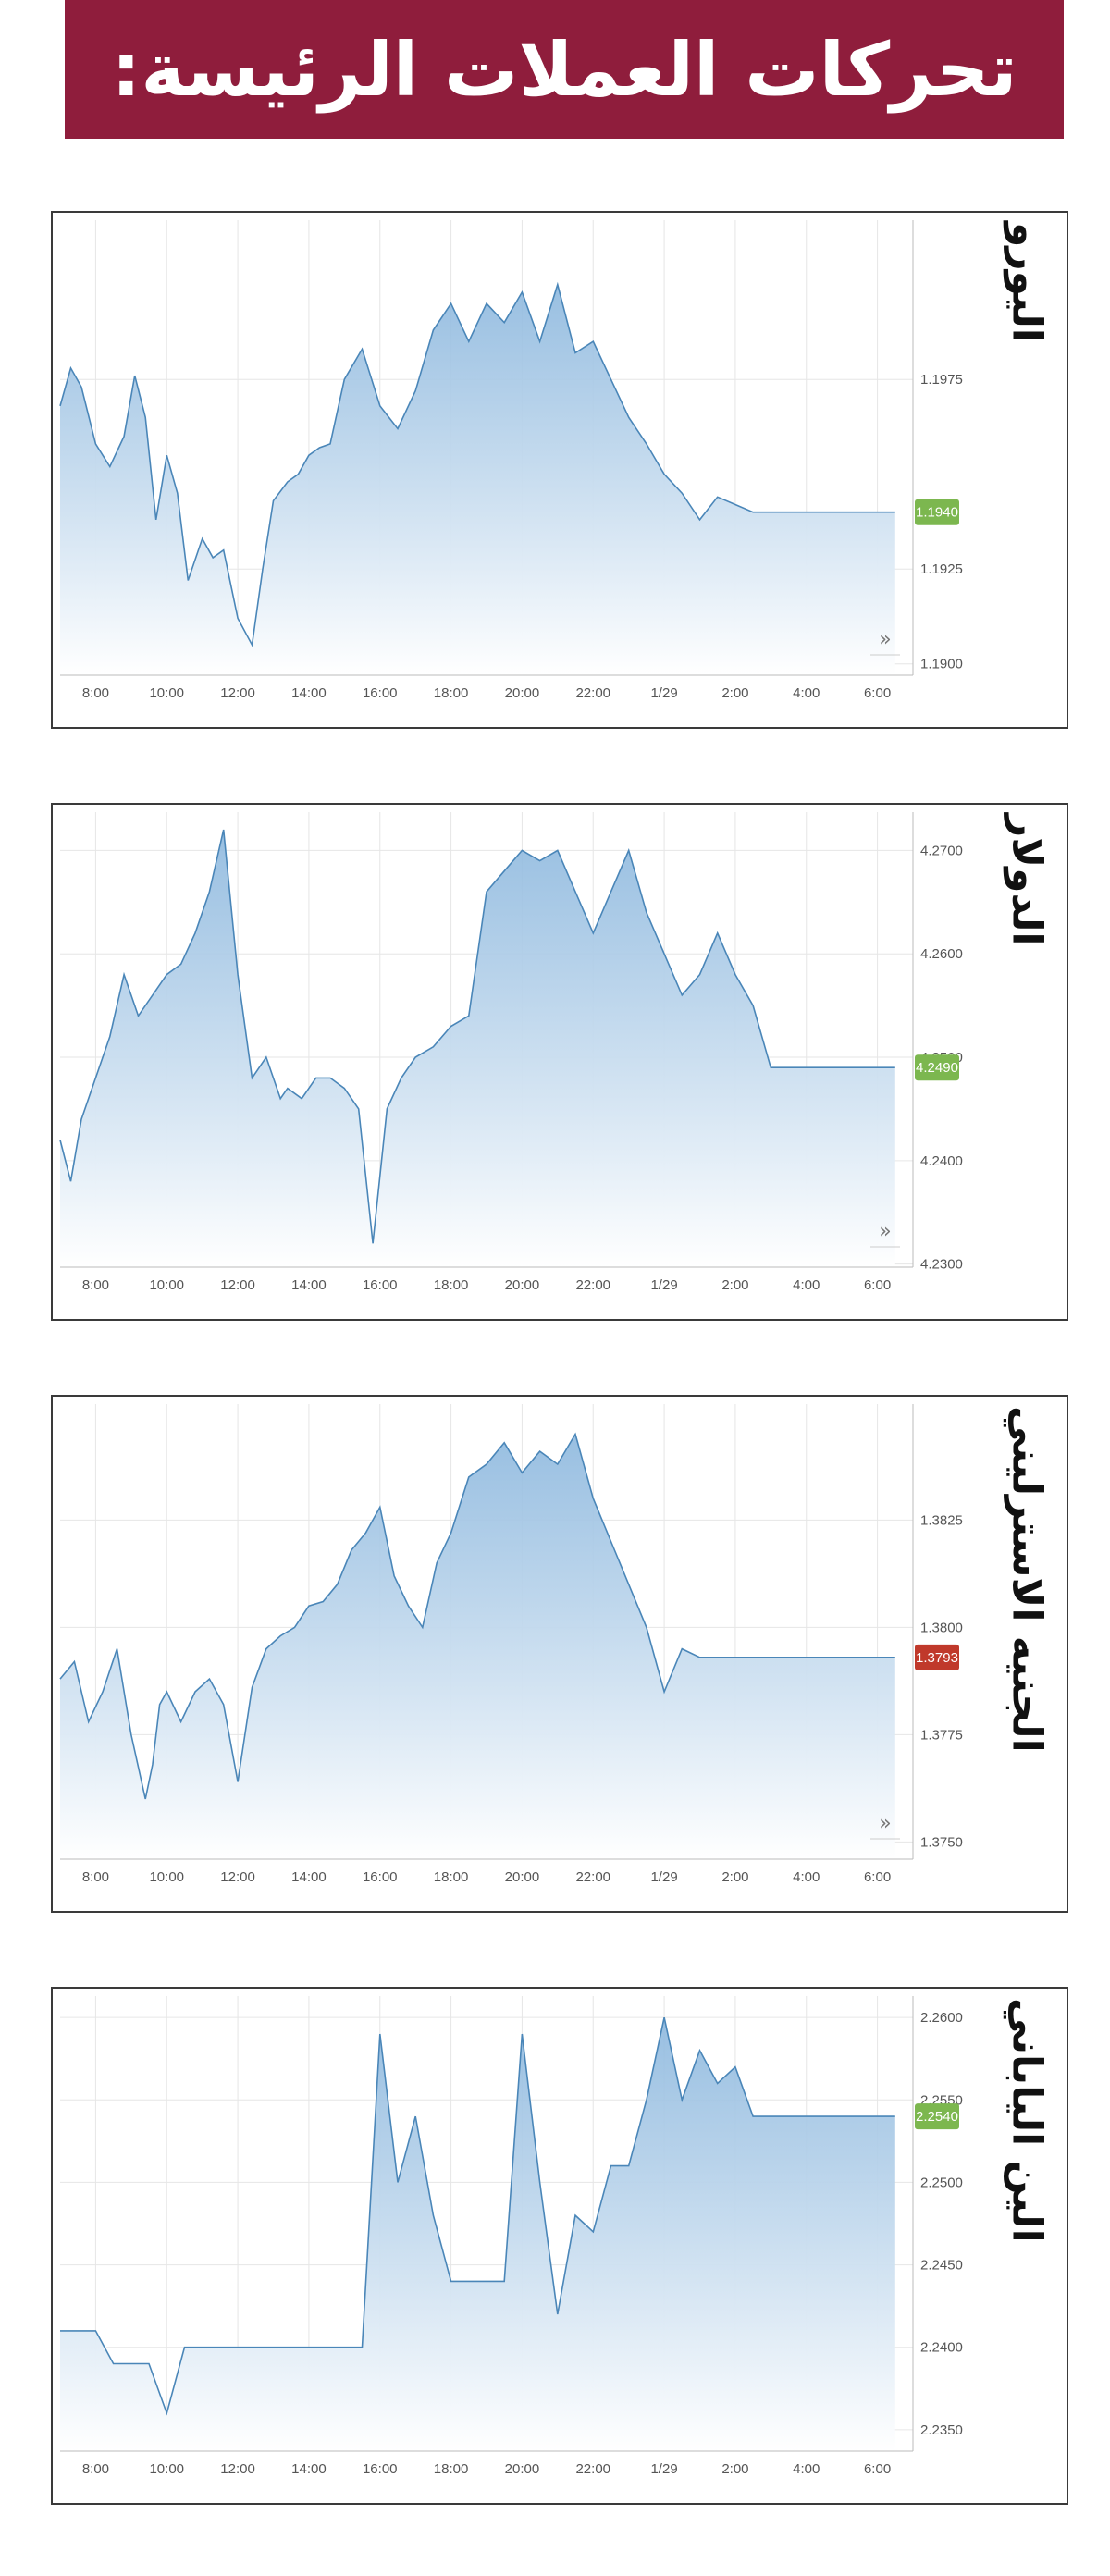 The height and width of the screenshot is (2576, 1110). What do you see at coordinates (1027, 282) in the screenshot?
I see `currency-name: اليورو` at bounding box center [1027, 282].